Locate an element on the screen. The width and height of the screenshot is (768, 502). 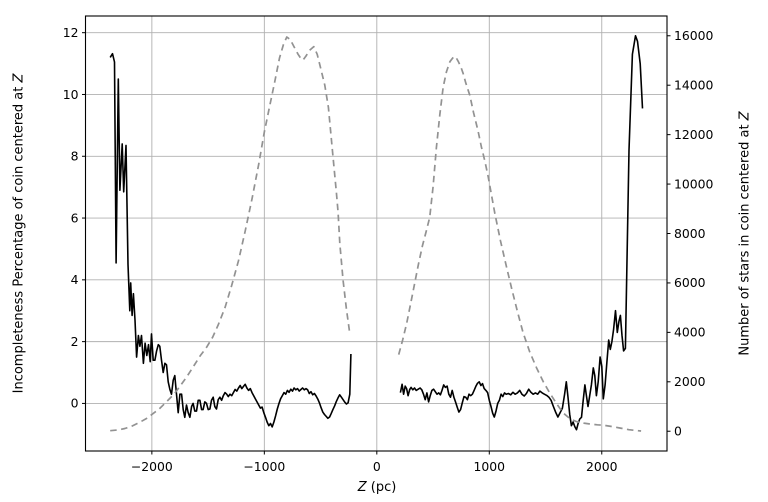
right-y-tick-label: 4000 is located at coordinates (690, 332).